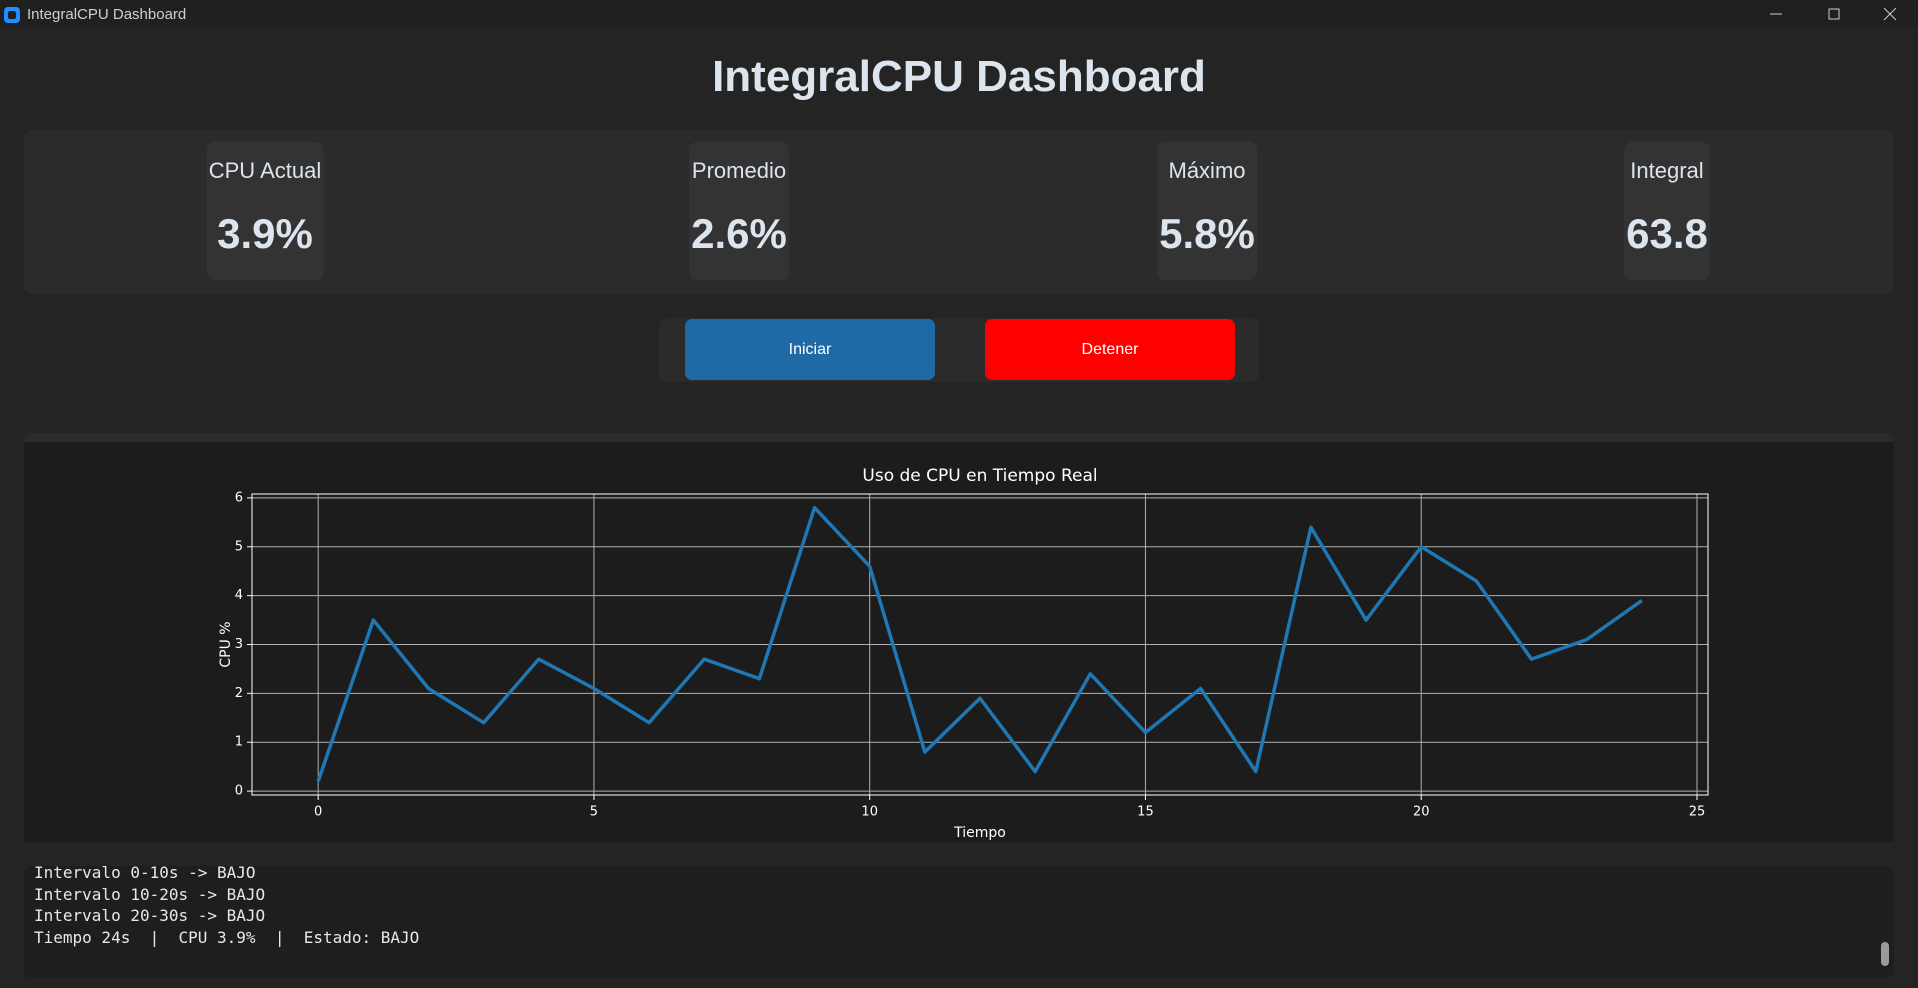  I want to click on y-axis-label: CPU %, so click(226, 644).